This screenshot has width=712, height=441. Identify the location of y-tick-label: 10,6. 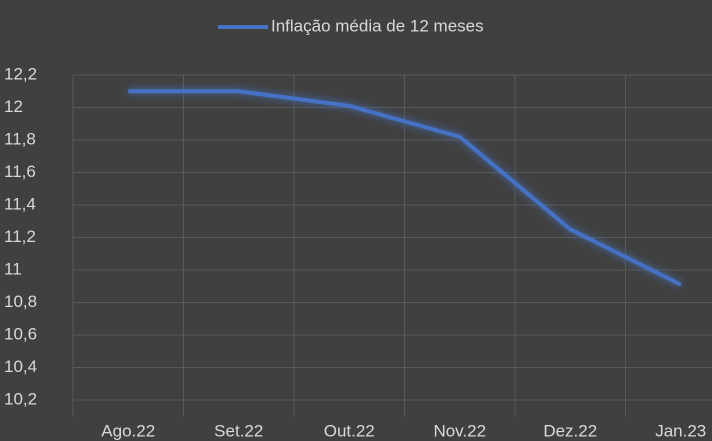
(20, 333).